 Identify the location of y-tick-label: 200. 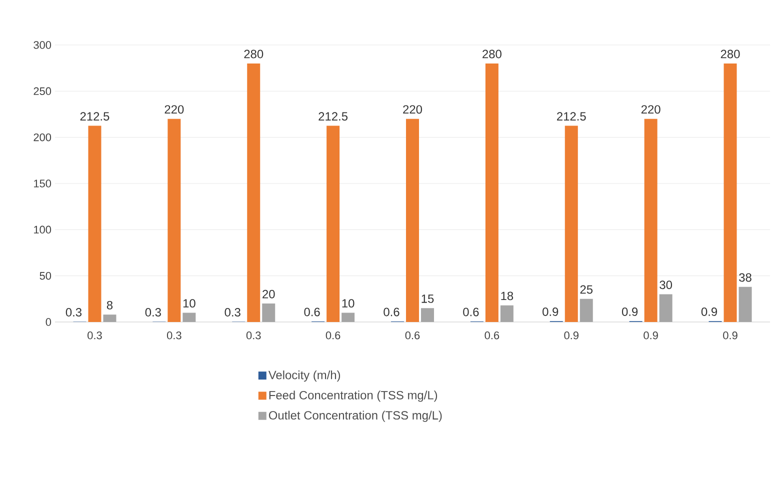
(43, 137).